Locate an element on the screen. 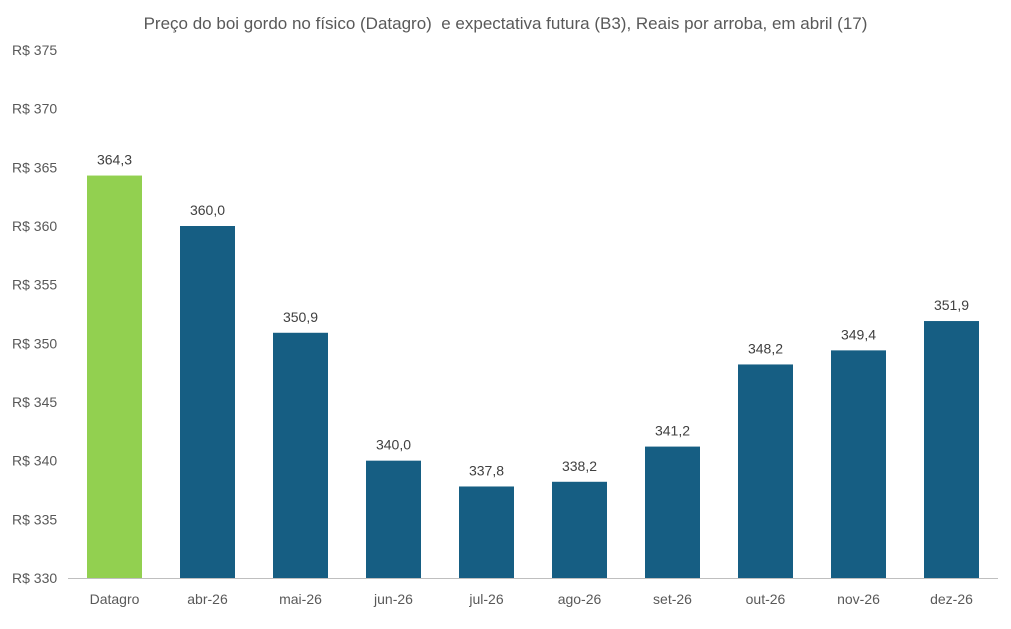 The image size is (1011, 629). x-tick-label-set-26: set-26 is located at coordinates (672, 599).